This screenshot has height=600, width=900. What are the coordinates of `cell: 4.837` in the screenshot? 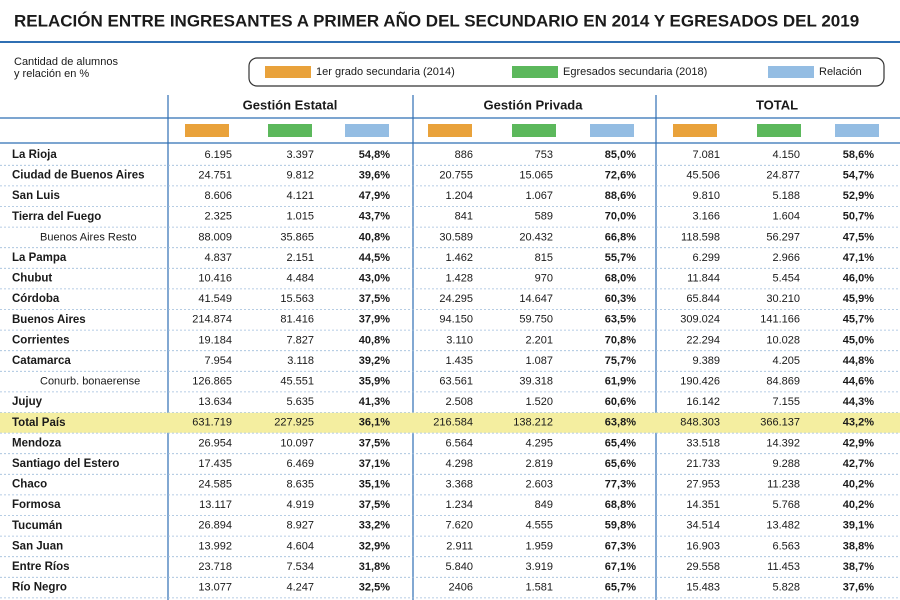 It's located at (218, 258).